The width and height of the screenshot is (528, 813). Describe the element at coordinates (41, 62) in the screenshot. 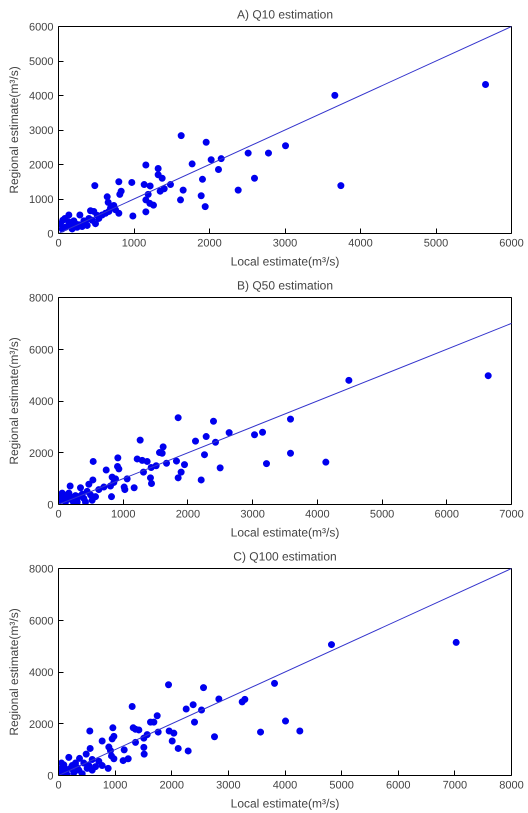

I see `y-tick-label: 5000` at that location.